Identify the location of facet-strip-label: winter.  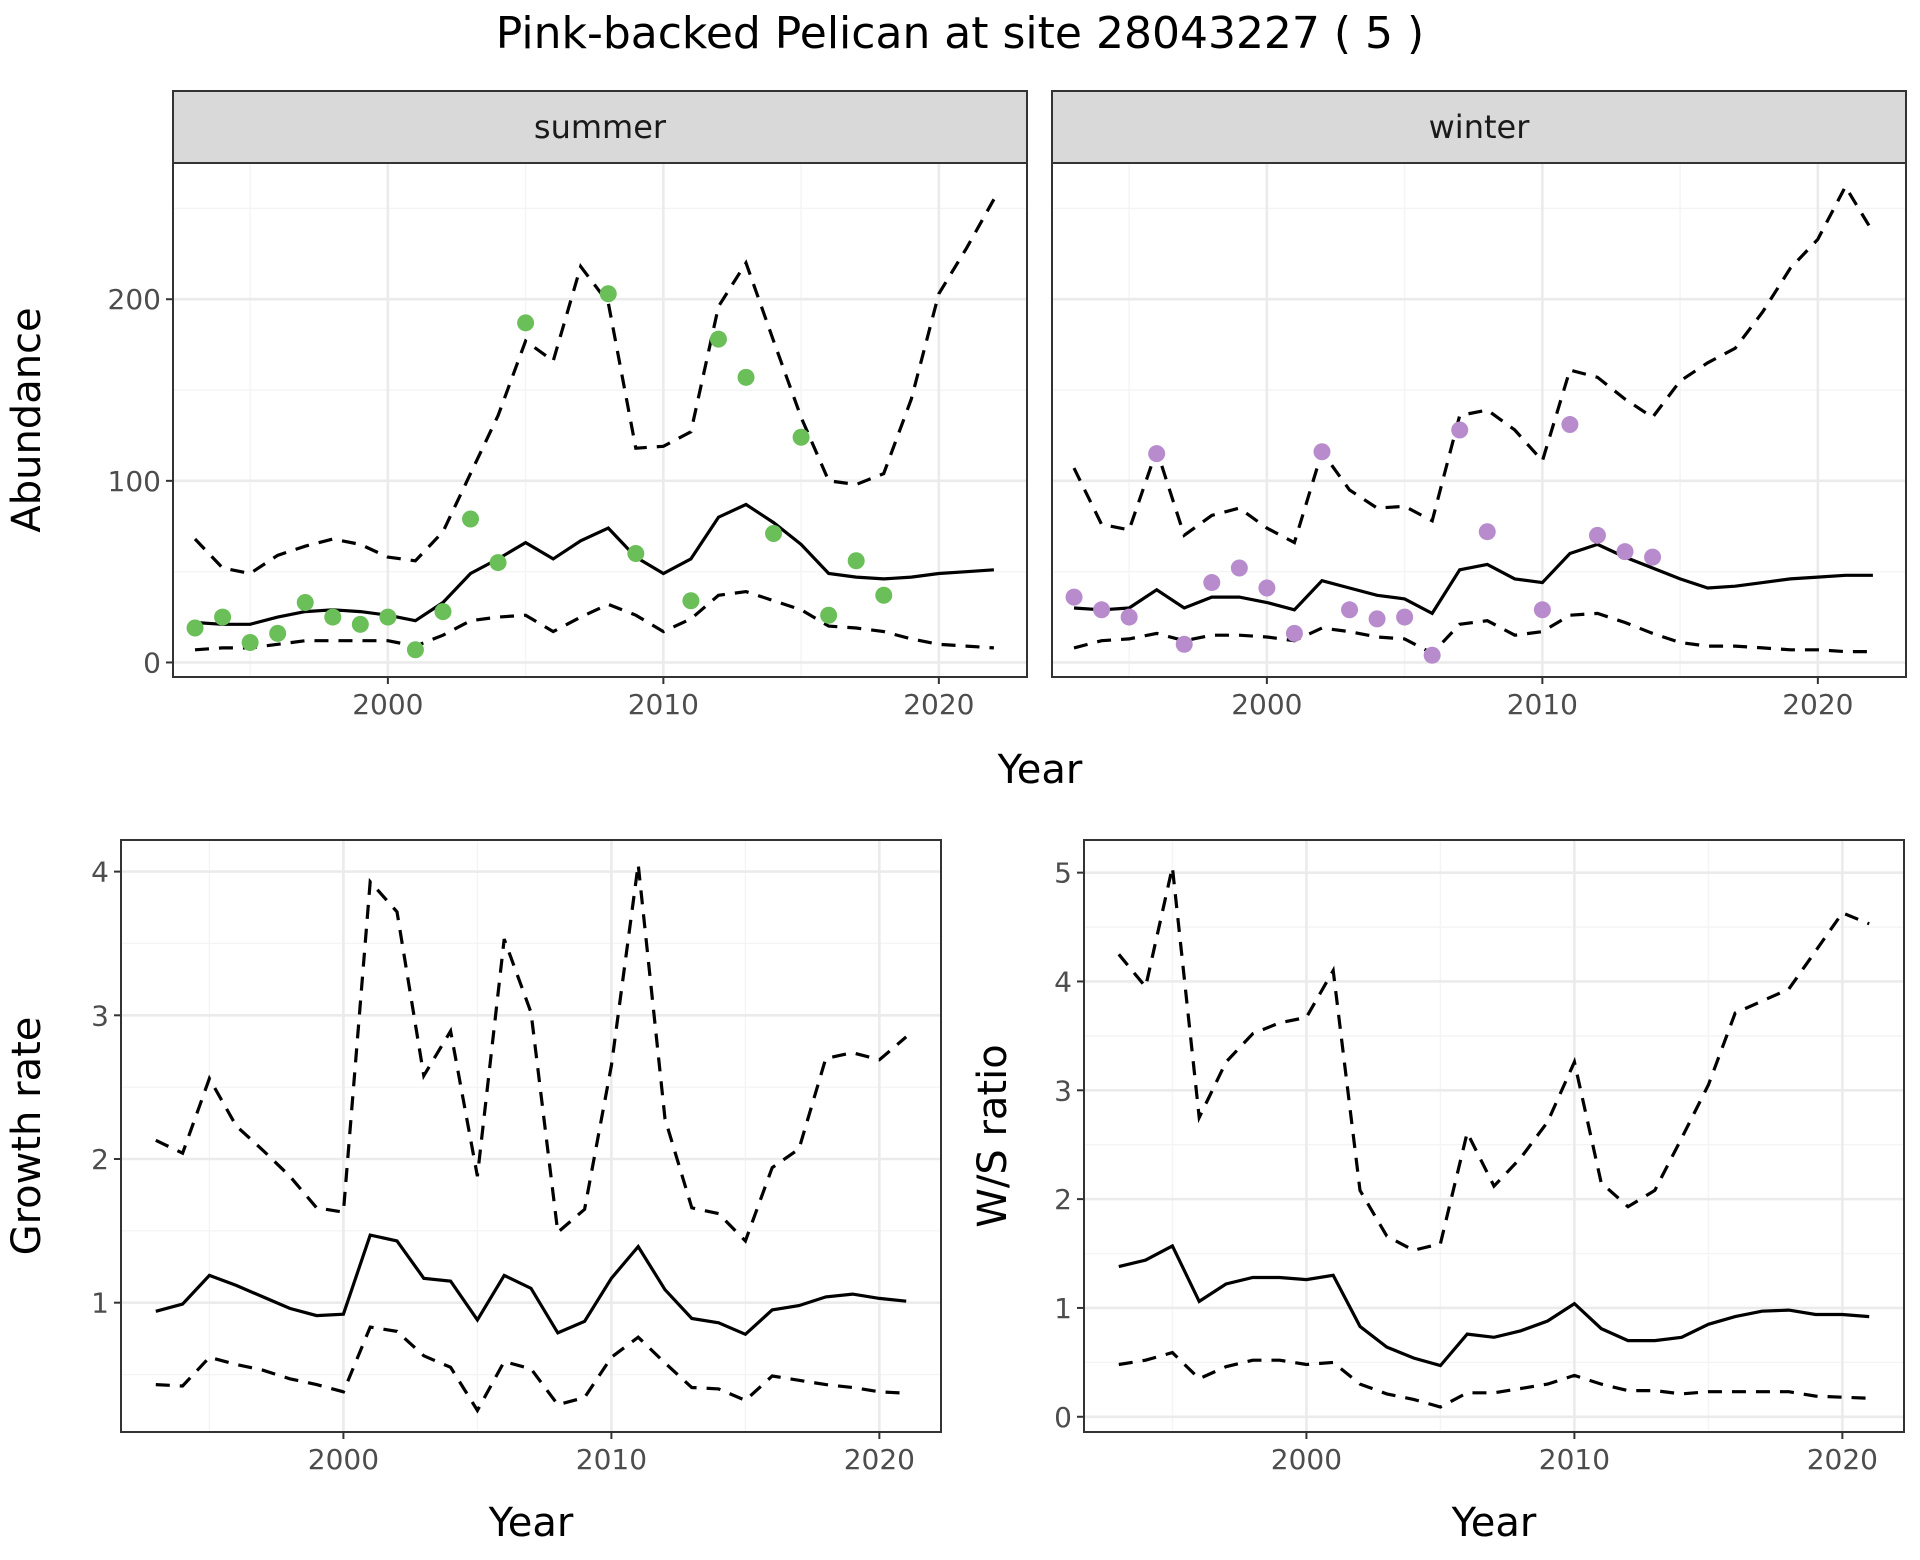
(1480, 127).